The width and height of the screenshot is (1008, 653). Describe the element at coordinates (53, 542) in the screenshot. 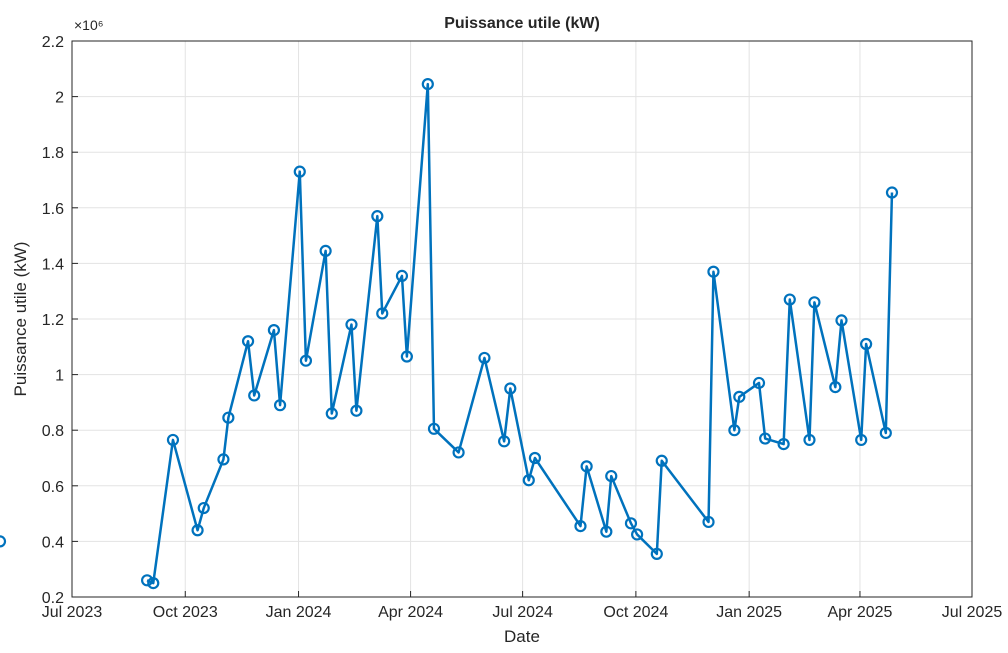

I see `y-tick-label: 0.4` at that location.